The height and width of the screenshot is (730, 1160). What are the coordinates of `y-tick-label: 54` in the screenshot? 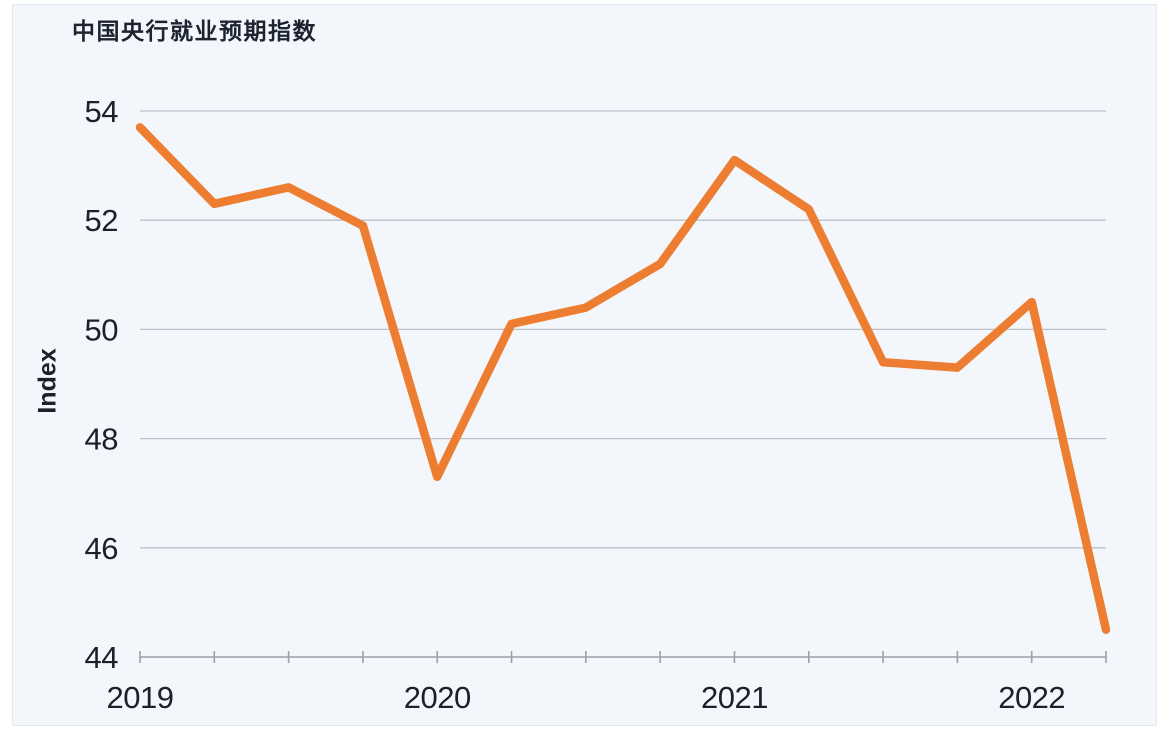 It's located at (102, 111).